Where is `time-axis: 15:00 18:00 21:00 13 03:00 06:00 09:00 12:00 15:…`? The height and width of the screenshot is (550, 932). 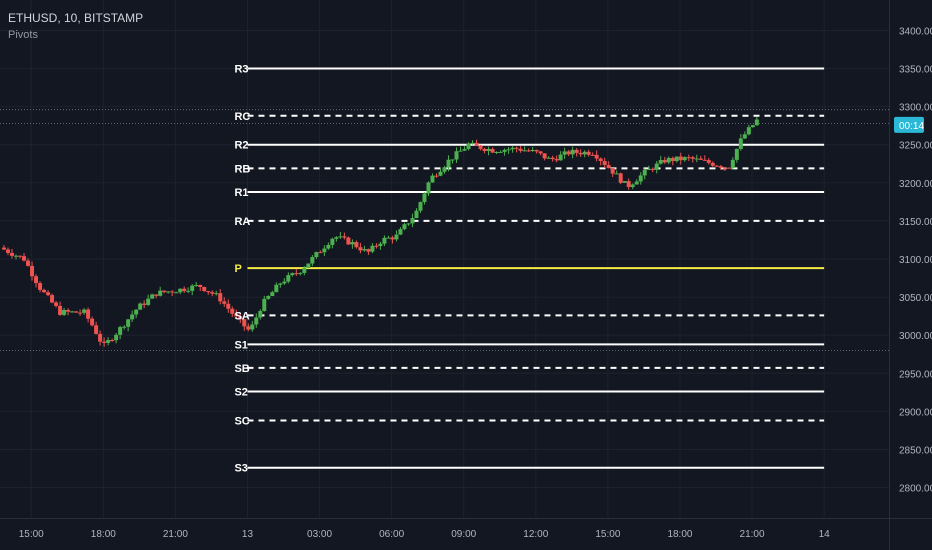 time-axis: 15:00 18:00 21:00 13 03:00 06:00 09:00 12:00 15:… is located at coordinates (466, 529).